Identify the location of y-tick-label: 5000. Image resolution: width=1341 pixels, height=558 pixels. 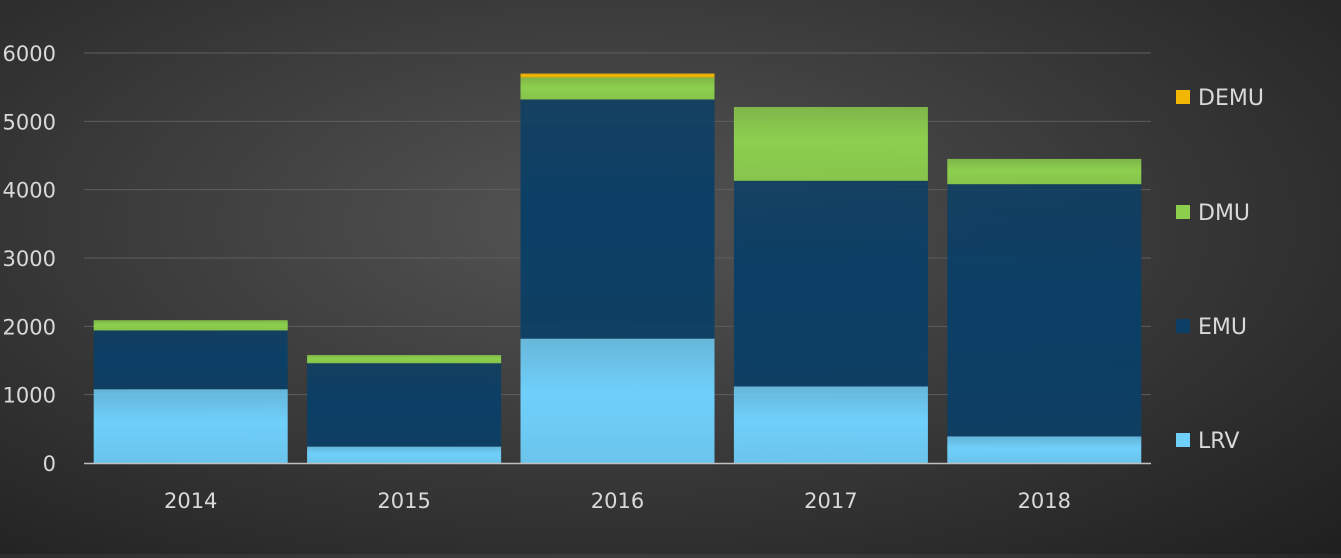
(29, 122).